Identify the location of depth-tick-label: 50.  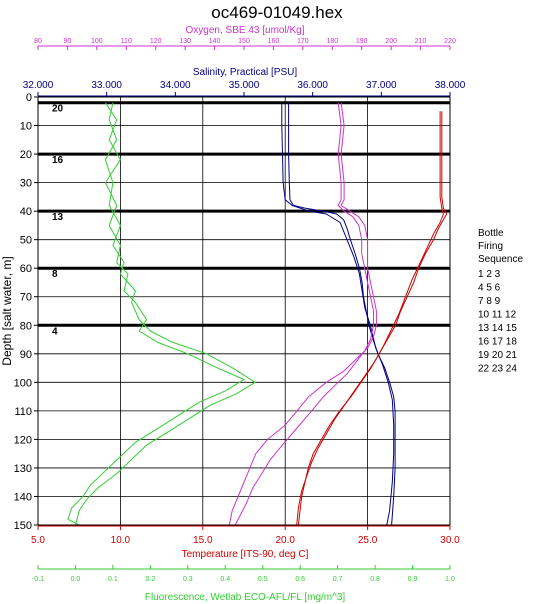
(26, 241).